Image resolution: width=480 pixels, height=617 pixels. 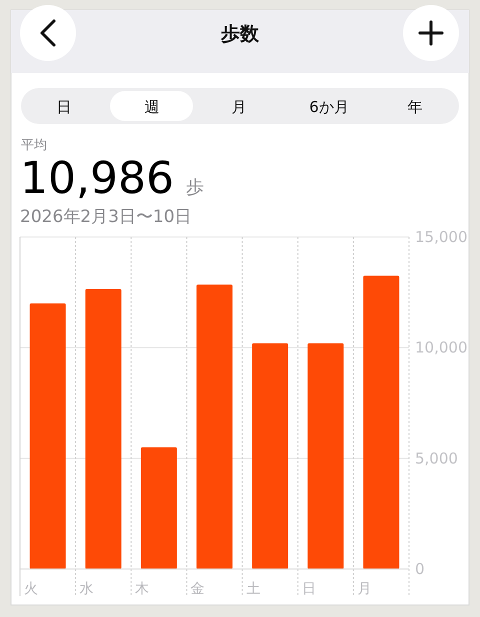 I want to click on text: 月, so click(x=239, y=107).